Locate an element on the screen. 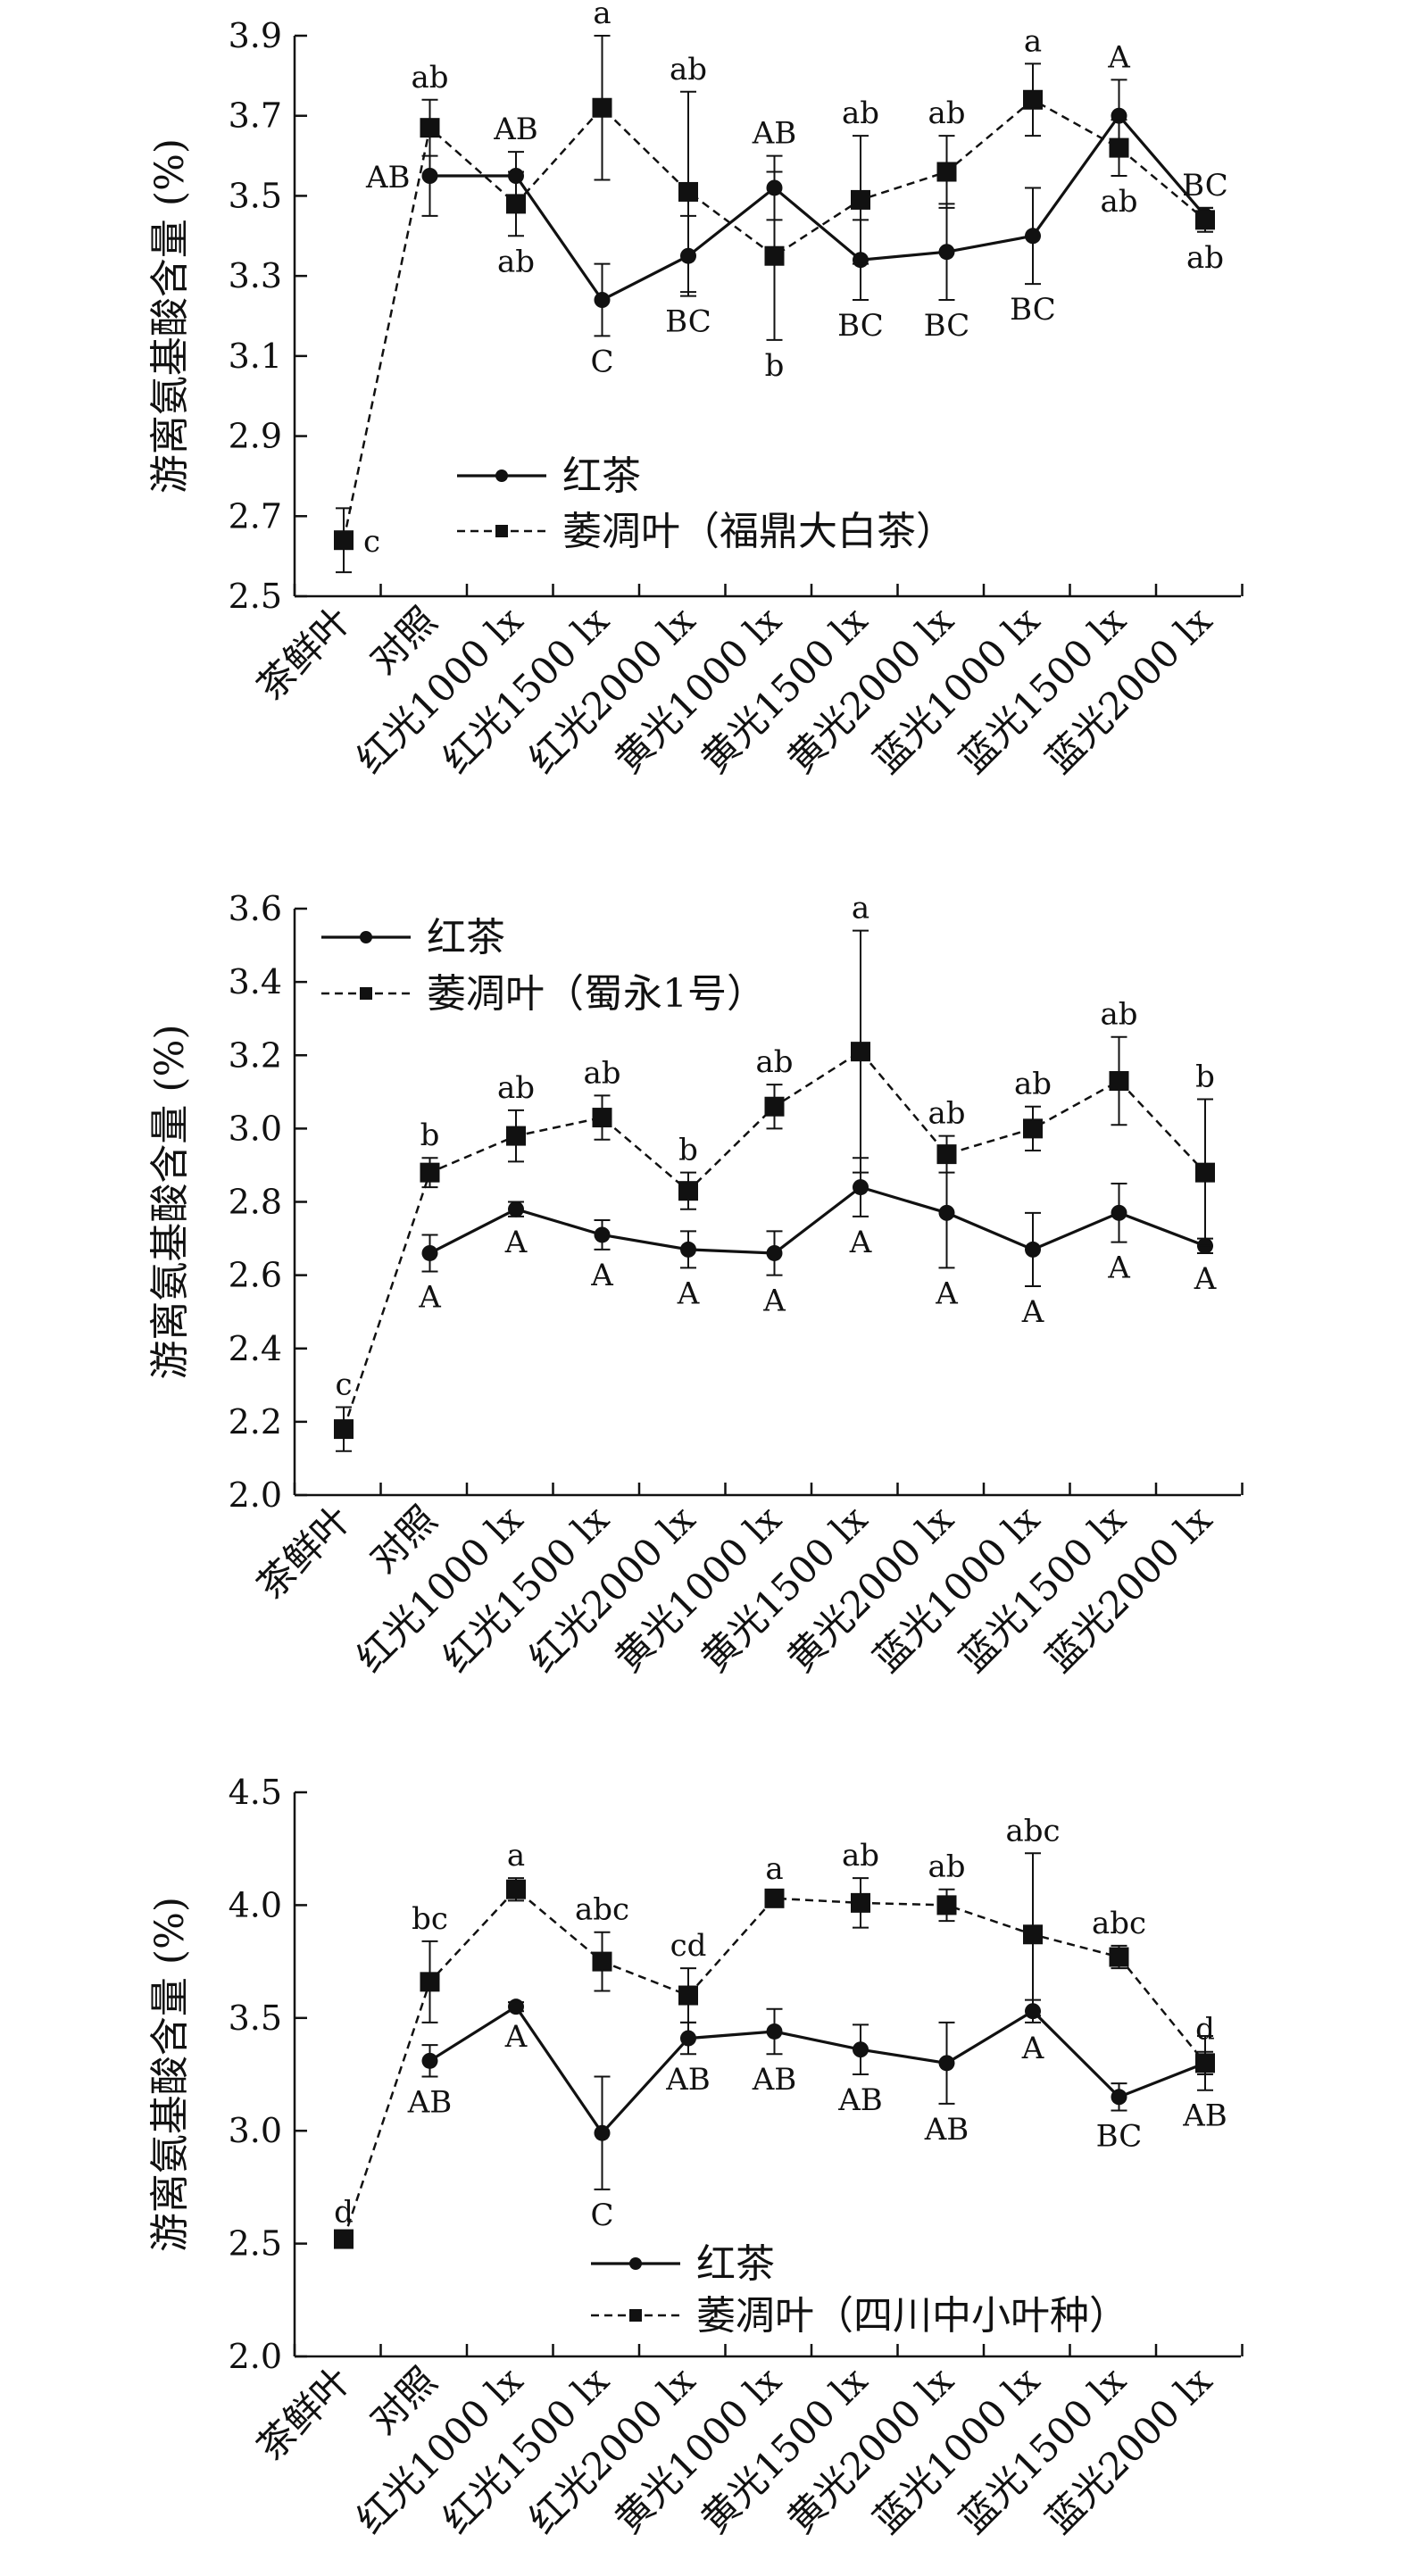 Image resolution: width=1406 pixels, height=2576 pixels. legend-label: 萎凋叶（四川中小叶种） is located at coordinates (912, 2316).